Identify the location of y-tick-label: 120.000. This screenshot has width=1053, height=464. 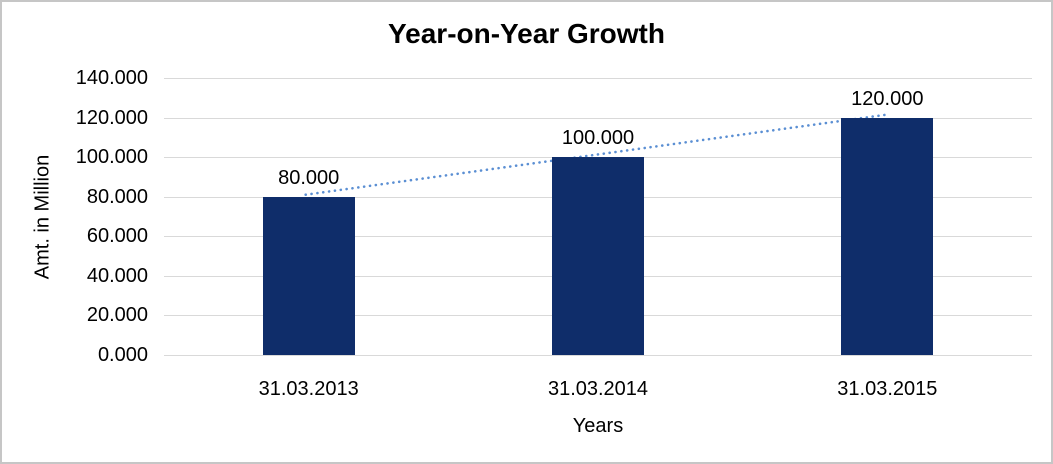
(111, 117).